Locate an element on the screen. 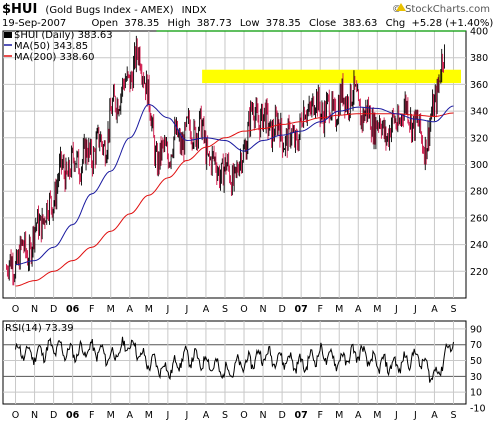  rsi-tick-label: 30 is located at coordinates (476, 377).